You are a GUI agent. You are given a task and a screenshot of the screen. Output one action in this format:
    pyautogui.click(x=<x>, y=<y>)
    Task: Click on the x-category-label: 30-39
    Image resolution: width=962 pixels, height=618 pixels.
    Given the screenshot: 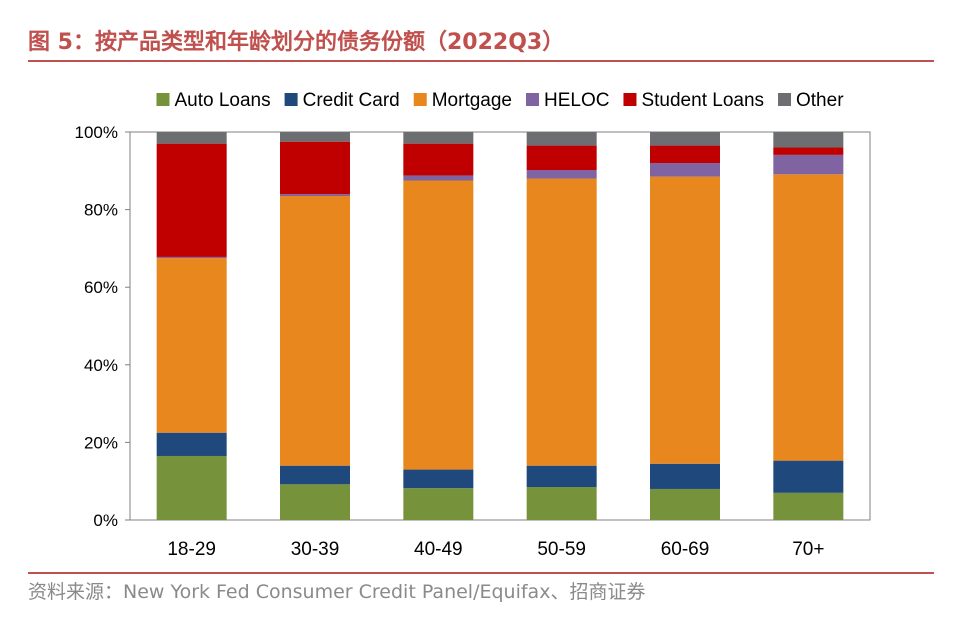 What is the action you would take?
    pyautogui.click(x=315, y=549)
    